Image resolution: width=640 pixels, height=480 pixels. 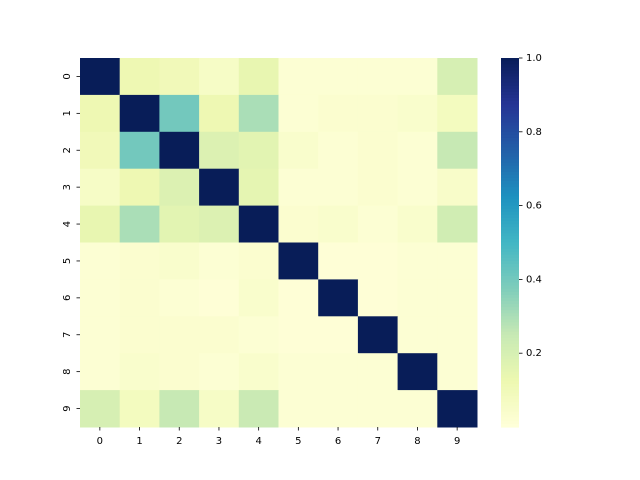 What do you see at coordinates (378, 441) in the screenshot?
I see `x-tick-label-7: 7` at bounding box center [378, 441].